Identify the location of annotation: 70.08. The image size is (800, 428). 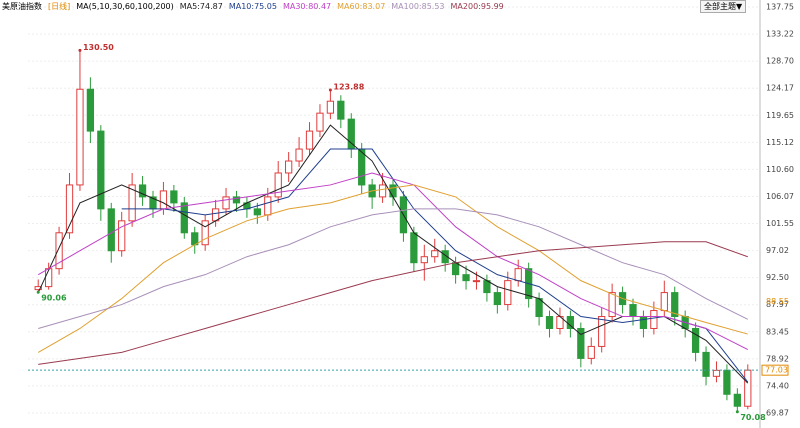
(753, 417).